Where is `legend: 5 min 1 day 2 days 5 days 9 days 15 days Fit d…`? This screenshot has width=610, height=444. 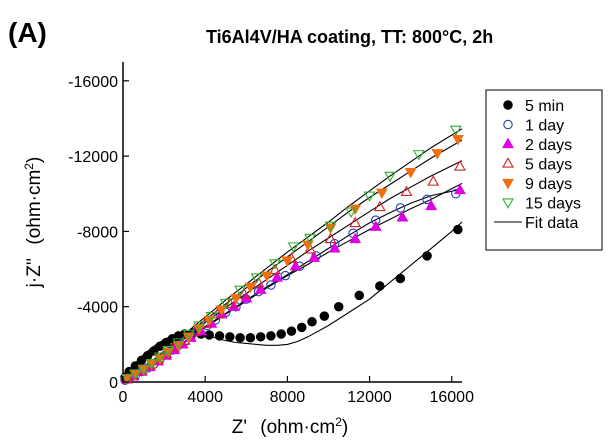
legend: 5 min 1 day 2 days 5 days 9 days 15 days Fit d… is located at coordinates (544, 170).